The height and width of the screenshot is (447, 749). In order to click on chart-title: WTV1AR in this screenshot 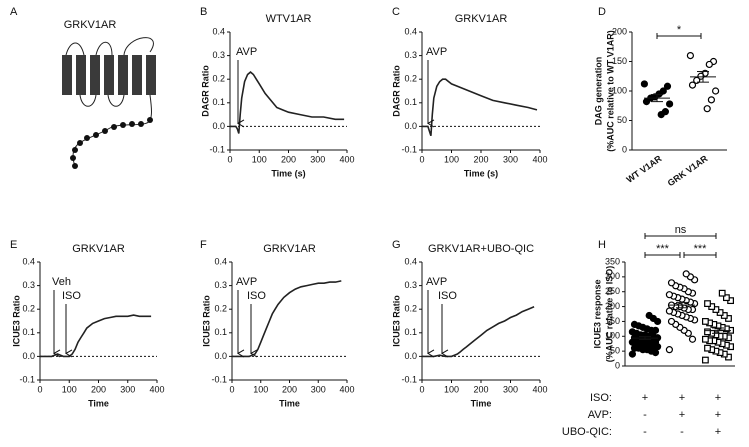, I will do `click(289, 19)`.